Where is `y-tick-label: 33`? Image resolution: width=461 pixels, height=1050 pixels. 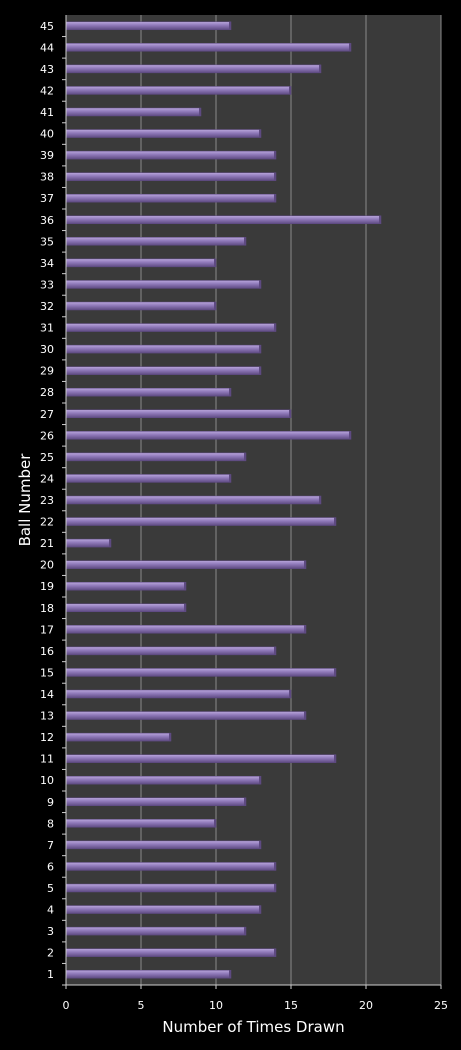
y-tick-label: 33 is located at coordinates (47, 284).